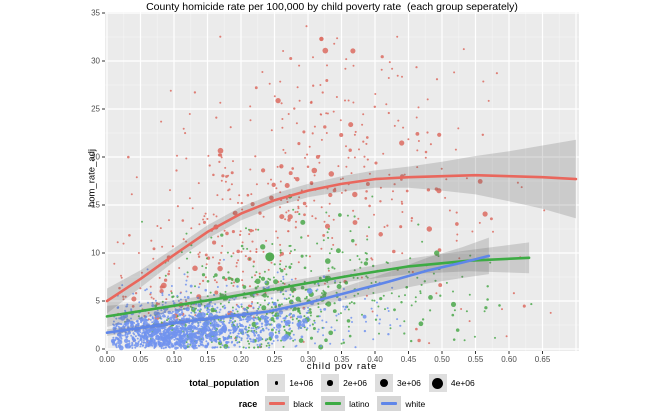  Describe the element at coordinates (318, 287) in the screenshot. I see `smooth-line-latino` at that location.